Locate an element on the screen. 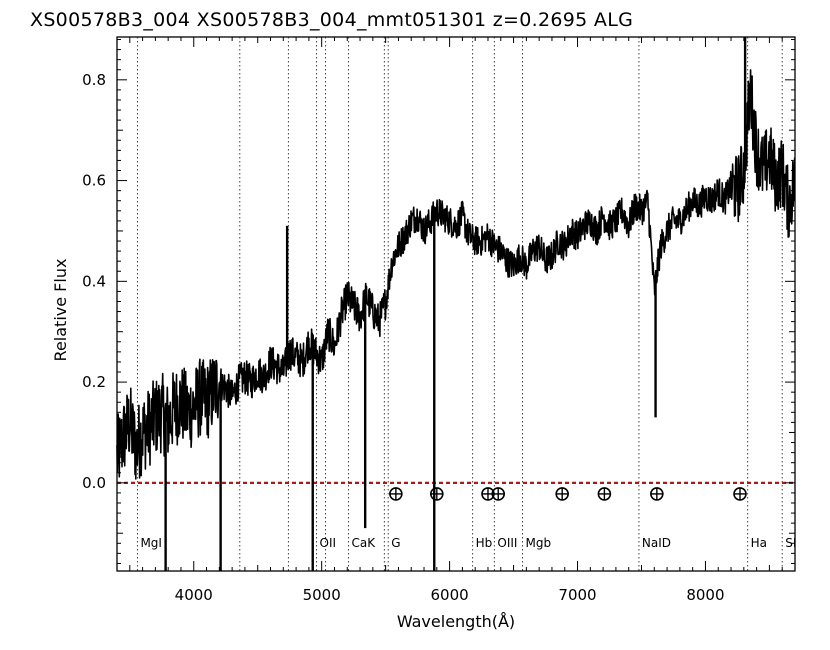 Image resolution: width=830 pixels, height=650 pixels. spectral-line-label: Ha is located at coordinates (759, 543).